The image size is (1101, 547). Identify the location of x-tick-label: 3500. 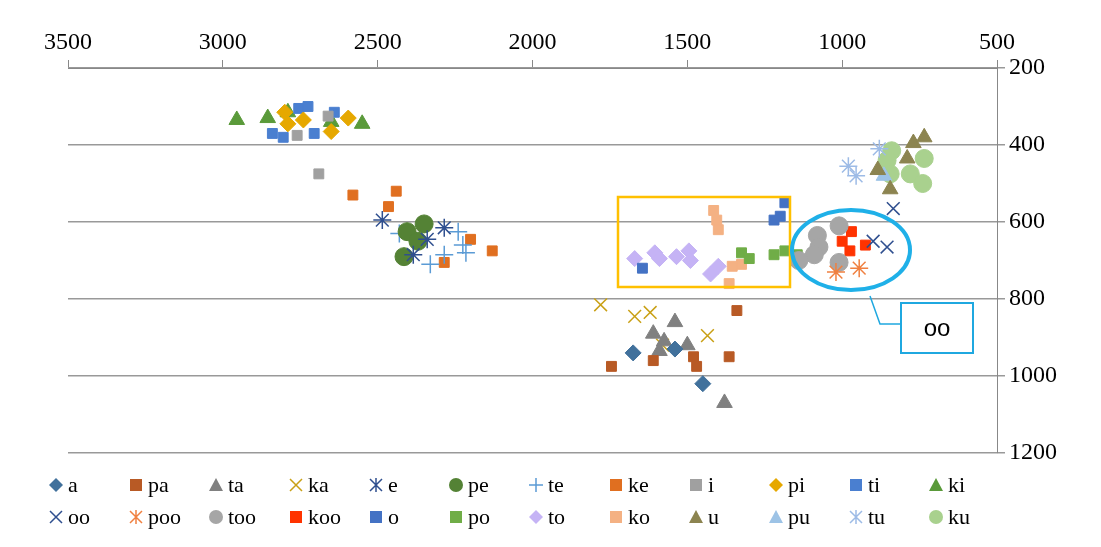
(68, 40).